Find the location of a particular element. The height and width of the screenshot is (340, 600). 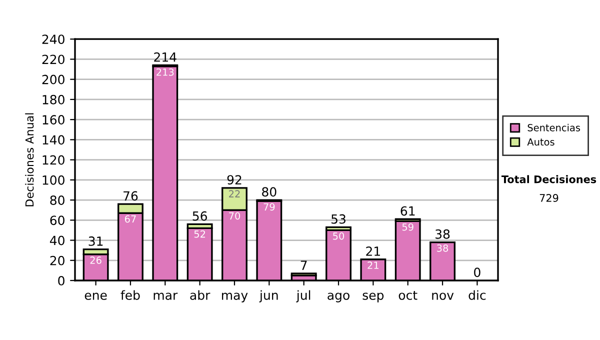

data-label: 38 is located at coordinates (442, 248).